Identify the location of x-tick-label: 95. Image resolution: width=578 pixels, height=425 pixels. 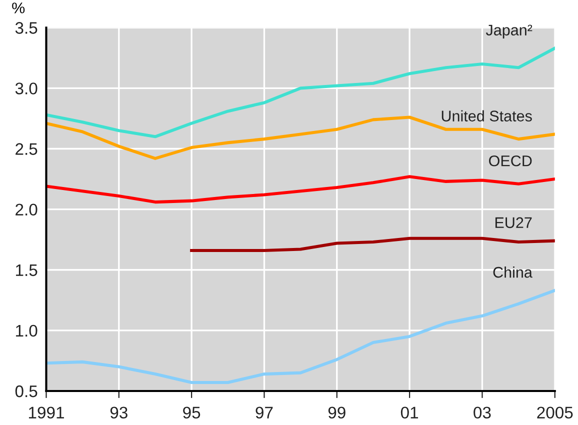
(191, 412).